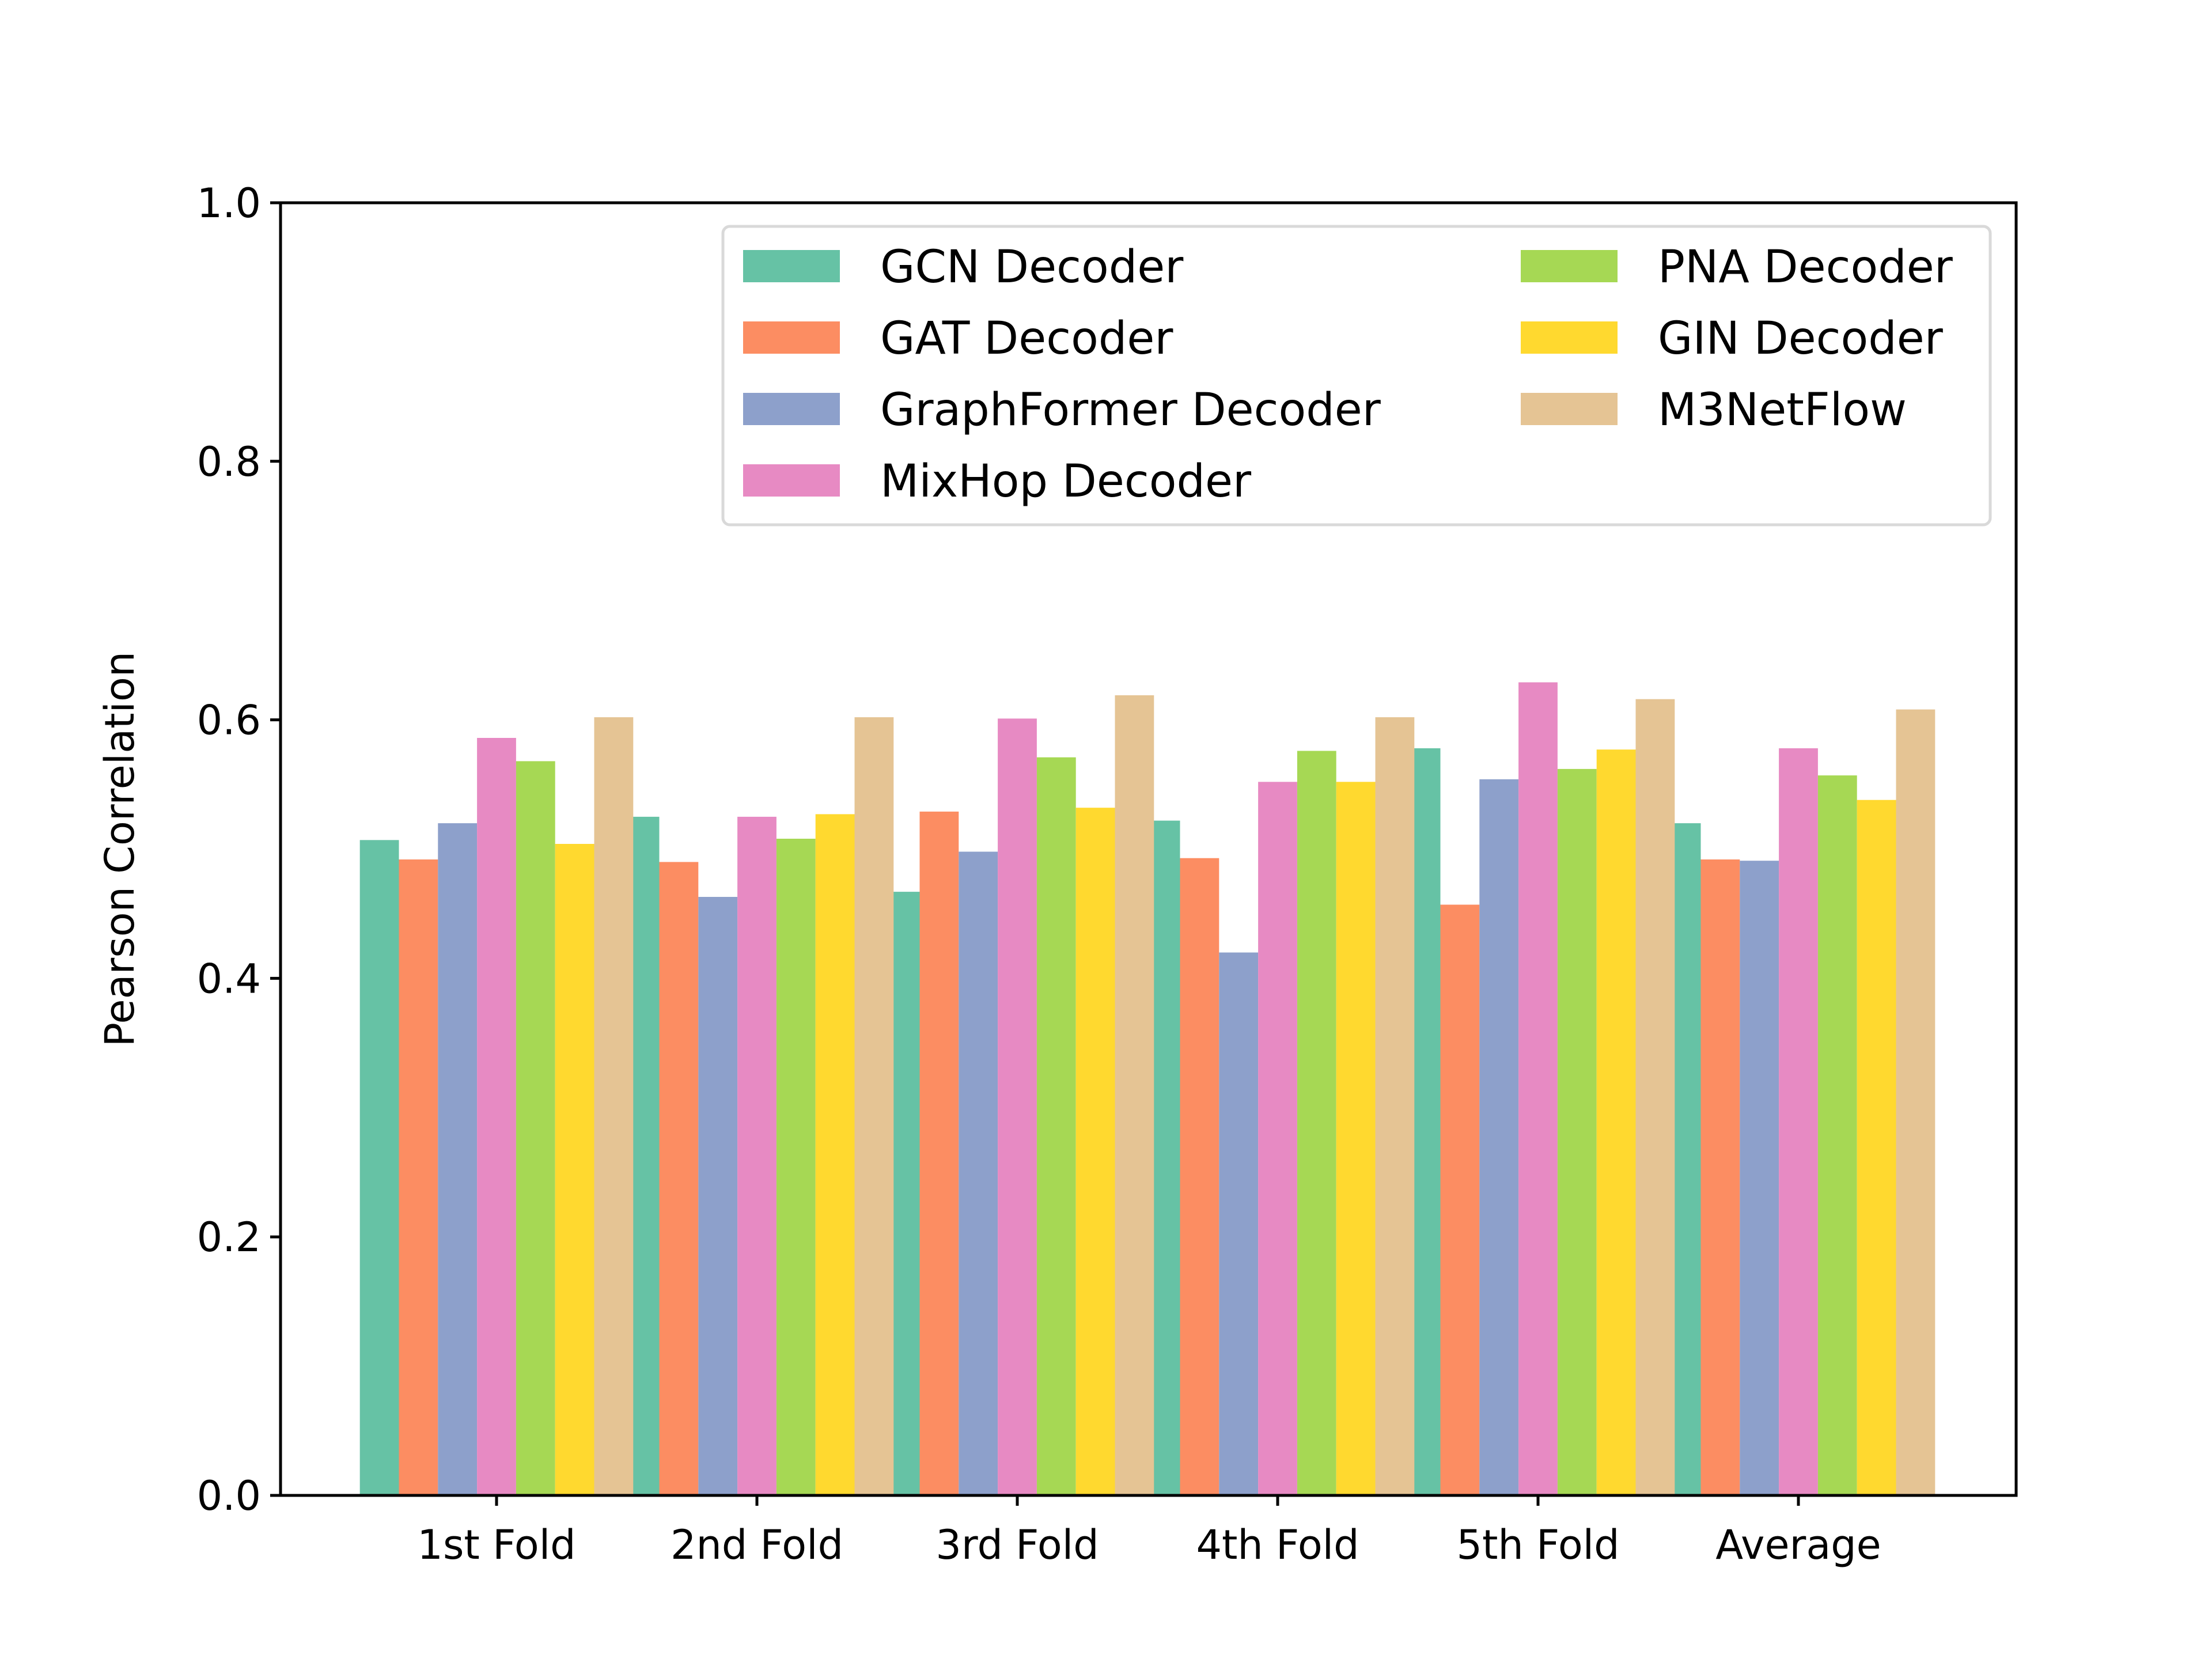  What do you see at coordinates (1876, 1147) in the screenshot?
I see `bar-gin-decoder-average` at bounding box center [1876, 1147].